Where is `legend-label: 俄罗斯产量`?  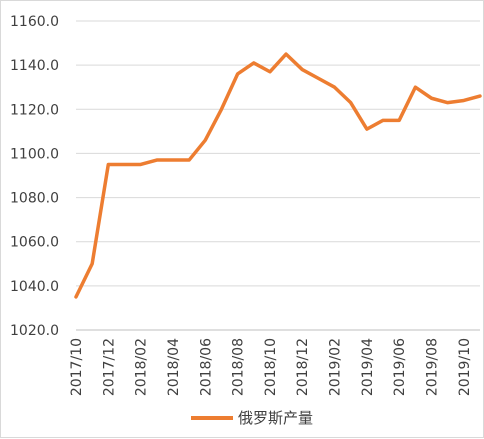 legend-label: 俄罗斯产量 is located at coordinates (275, 418).